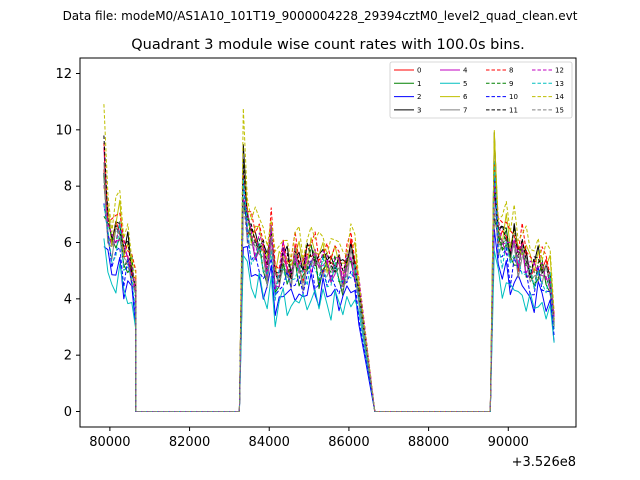 The height and width of the screenshot is (480, 640). What do you see at coordinates (68, 243) in the screenshot?
I see `y-tick-label: 6` at bounding box center [68, 243].